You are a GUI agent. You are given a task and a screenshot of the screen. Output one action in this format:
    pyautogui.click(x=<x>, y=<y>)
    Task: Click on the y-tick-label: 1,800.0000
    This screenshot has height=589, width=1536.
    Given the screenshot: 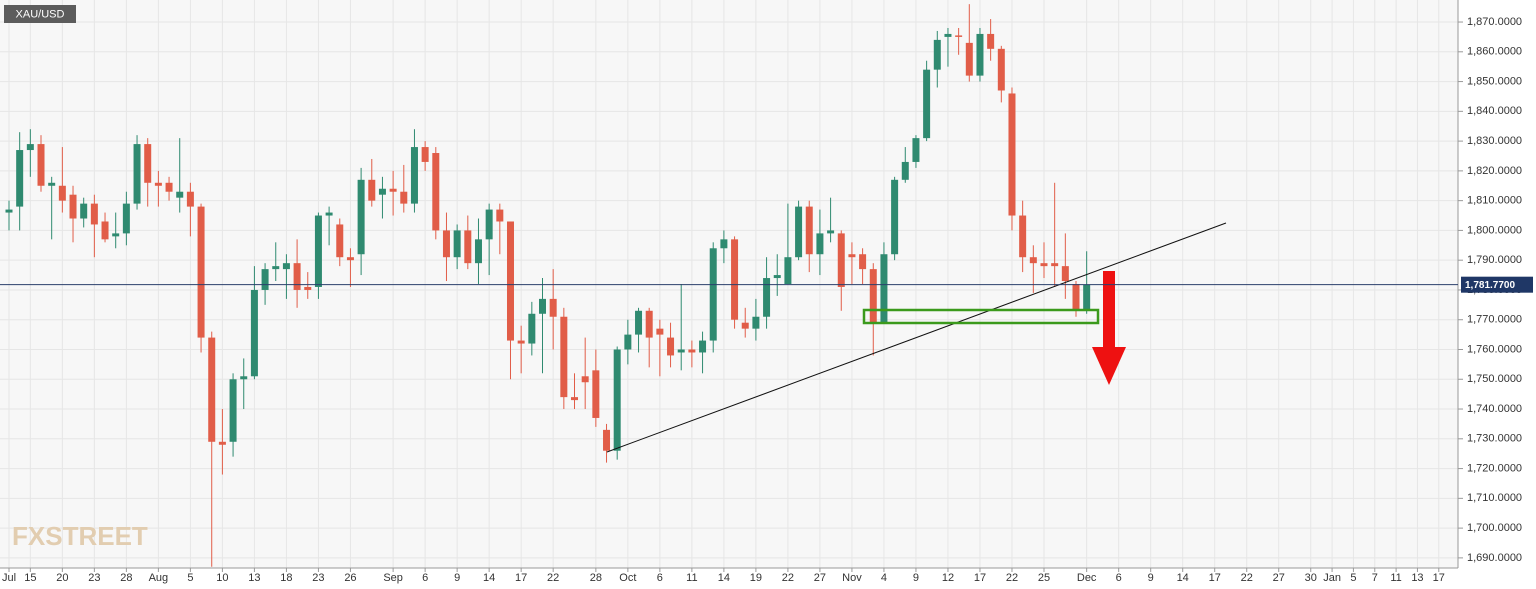 What is the action you would take?
    pyautogui.click(x=1494, y=230)
    